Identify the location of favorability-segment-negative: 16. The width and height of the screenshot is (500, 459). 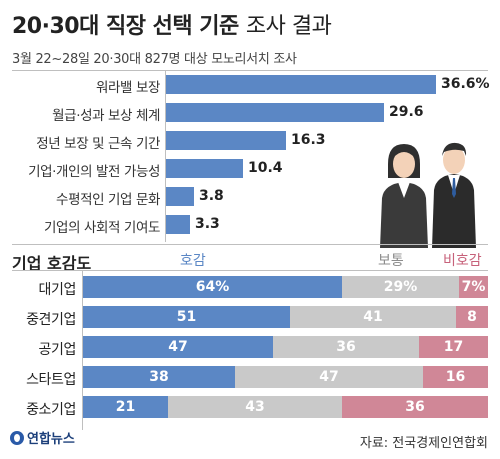
(455, 377).